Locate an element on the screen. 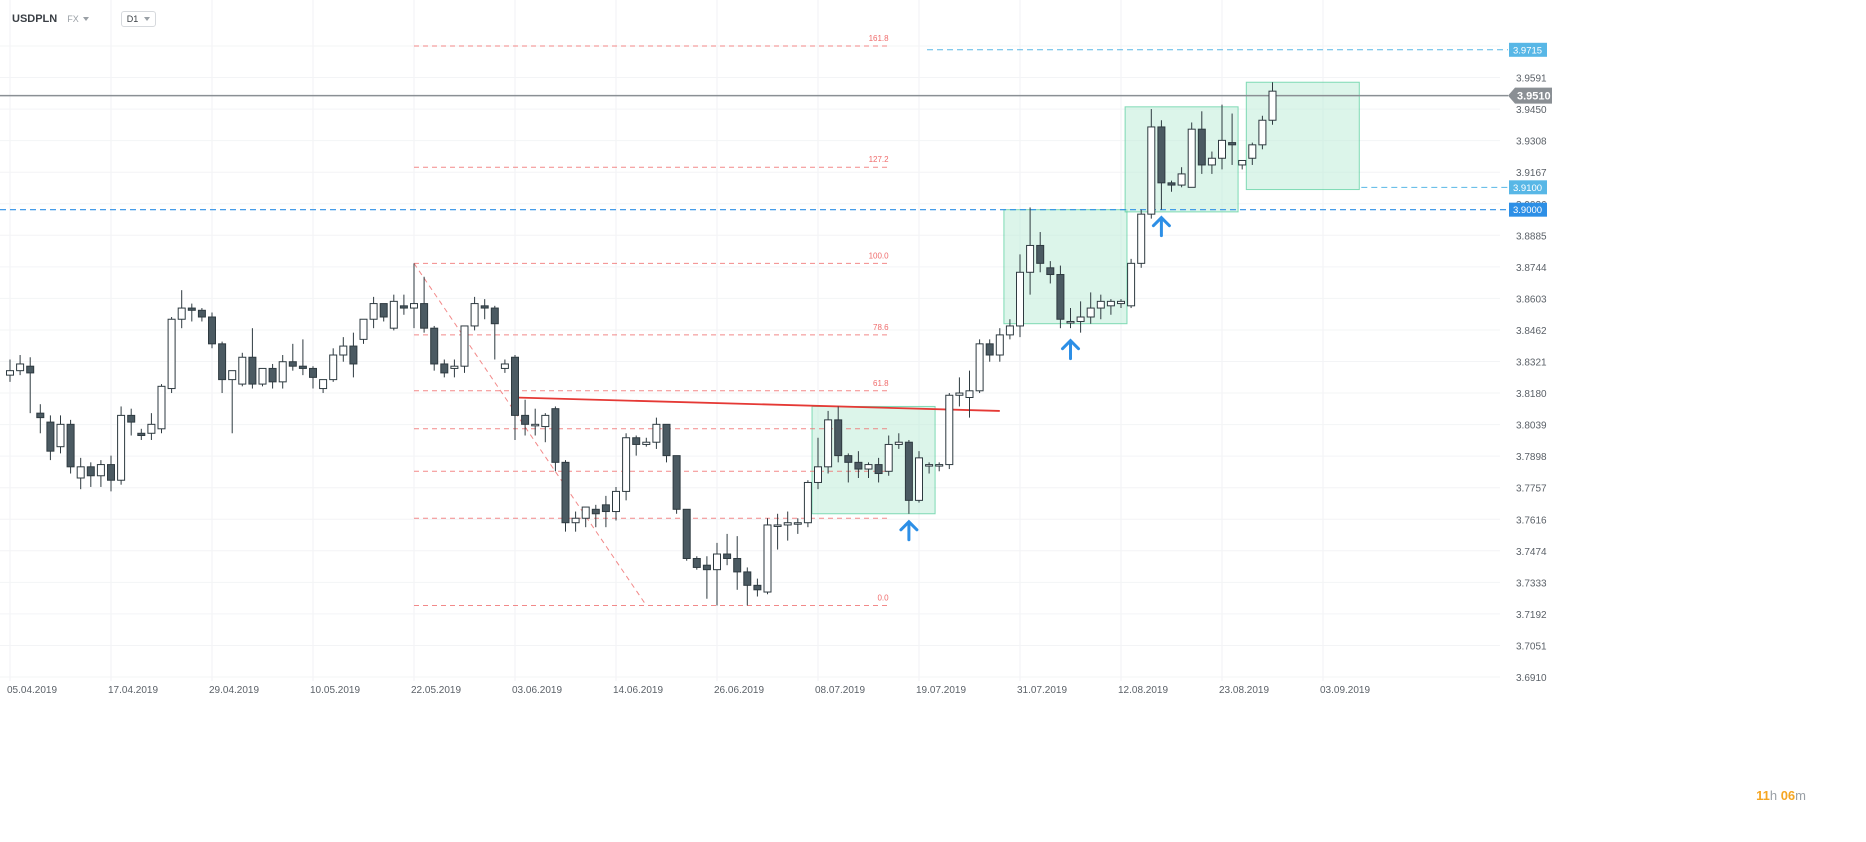  x-tick-label: 14.06.2019 is located at coordinates (638, 690).